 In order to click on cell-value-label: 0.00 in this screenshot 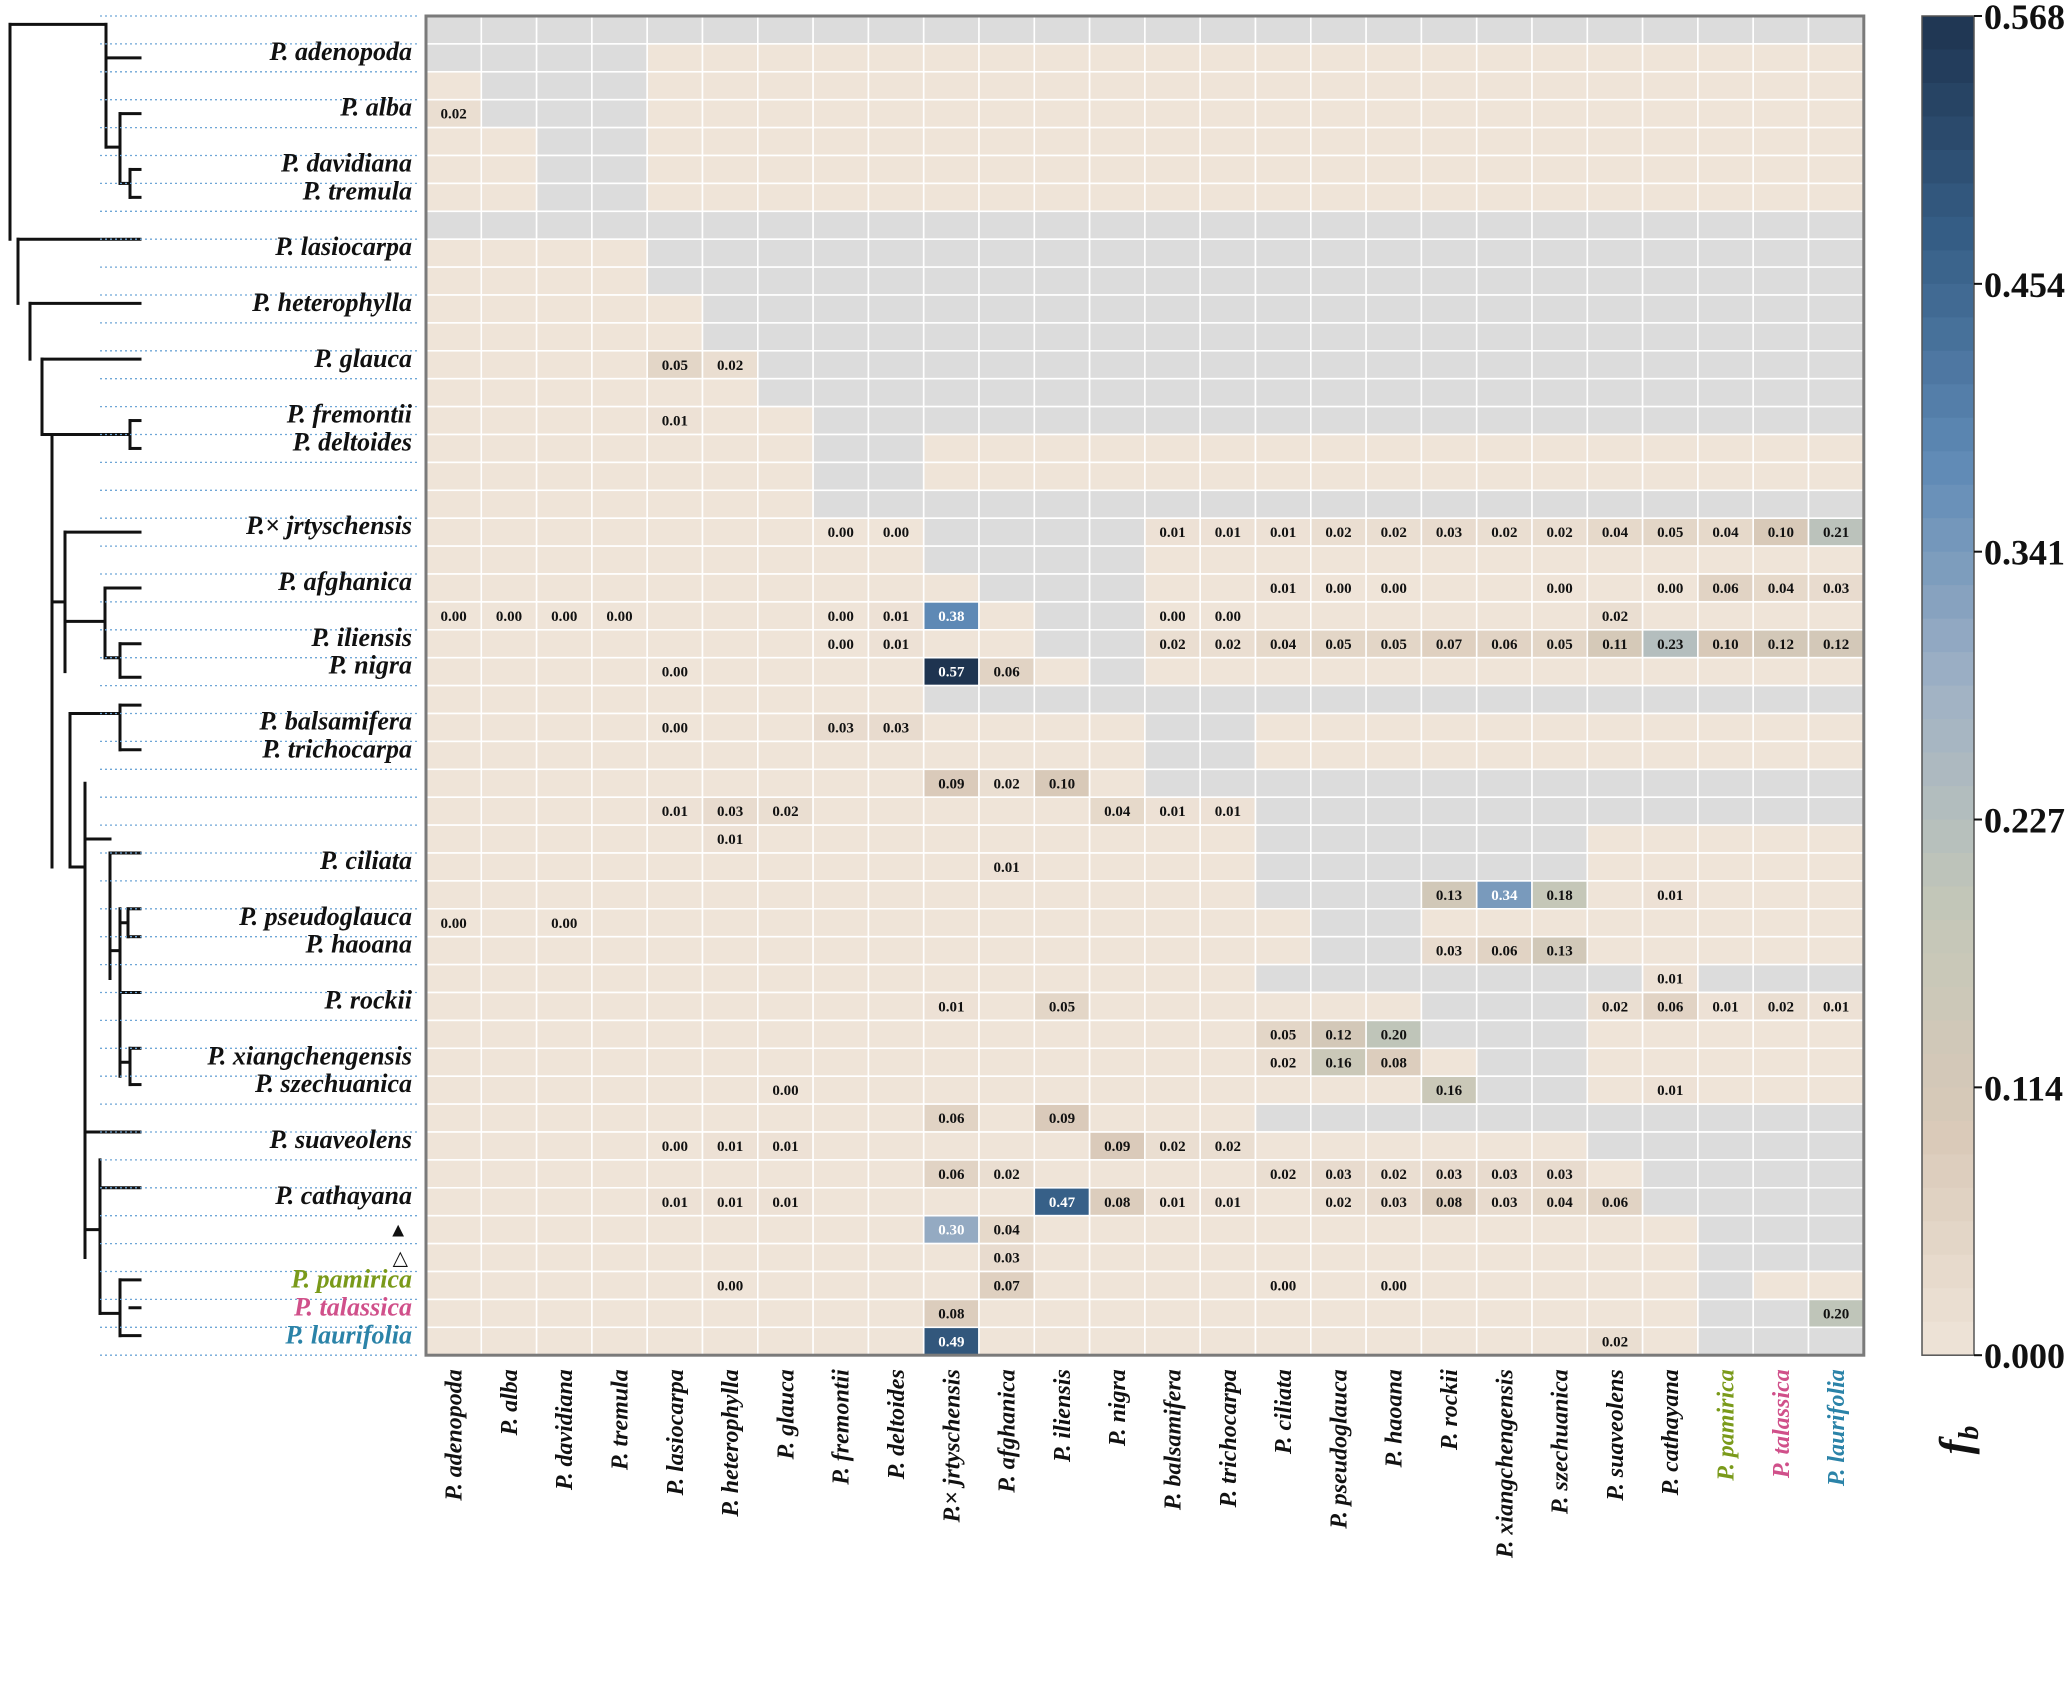, I will do `click(564, 924)`.